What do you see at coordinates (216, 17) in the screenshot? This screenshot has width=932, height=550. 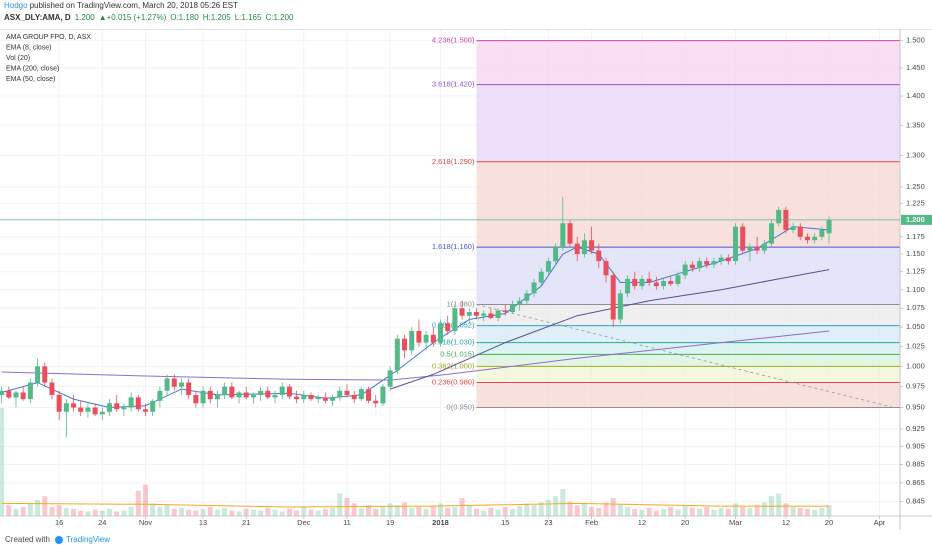 I see `ohlc-high: H:1.205` at bounding box center [216, 17].